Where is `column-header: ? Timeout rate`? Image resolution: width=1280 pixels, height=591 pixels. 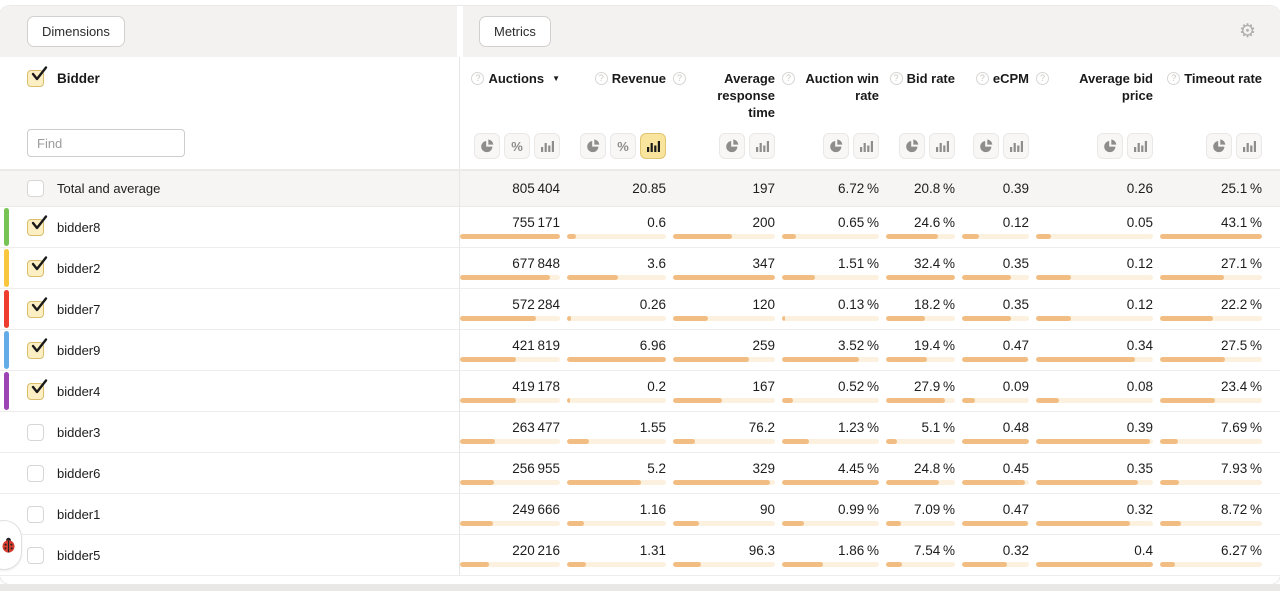
column-header: ? Timeout rate is located at coordinates (1214, 95).